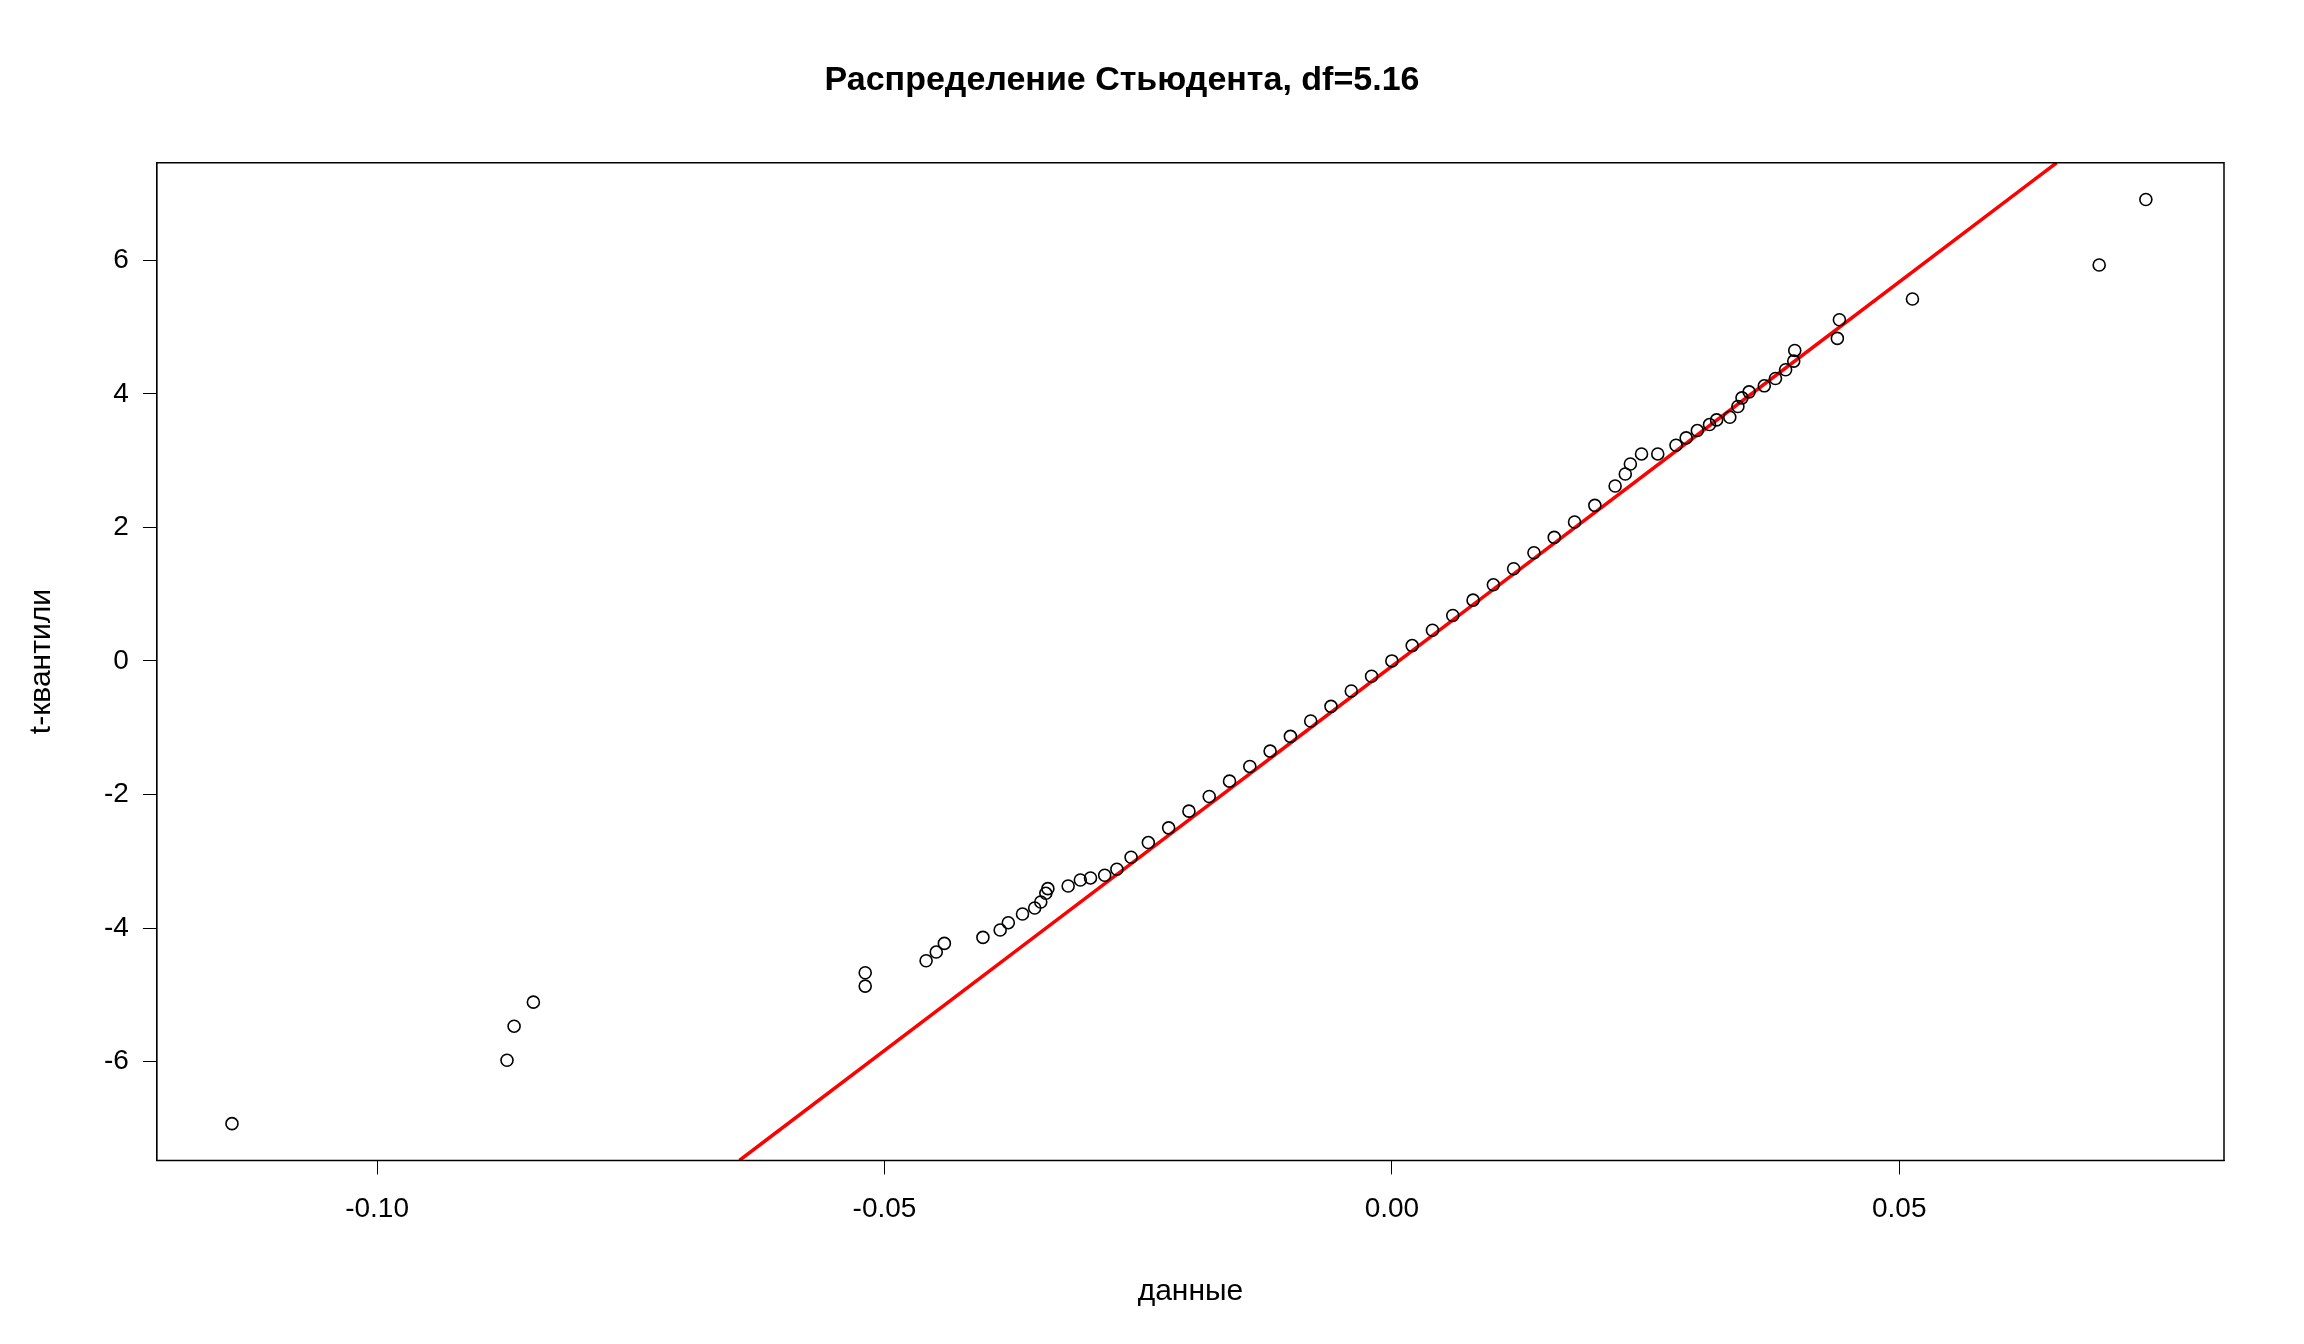 This screenshot has height=1344, width=2304. Describe the element at coordinates (40, 662) in the screenshot. I see `y-axis-title: t-квантили` at that location.